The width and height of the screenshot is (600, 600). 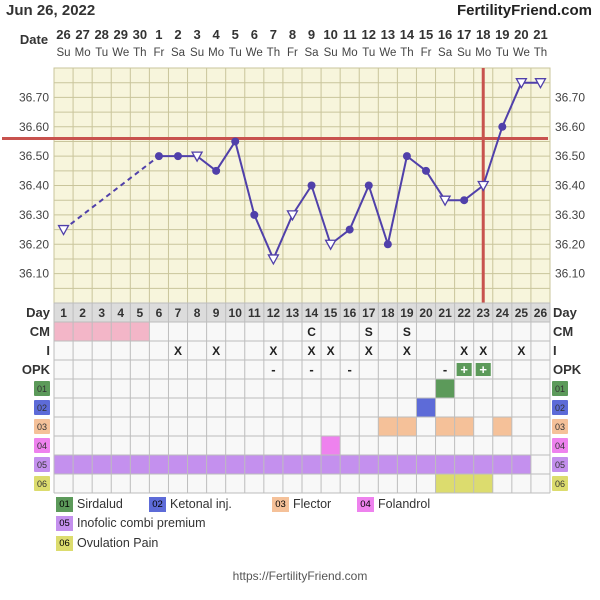 I want to click on cm-mark: C, so click(x=311, y=332).